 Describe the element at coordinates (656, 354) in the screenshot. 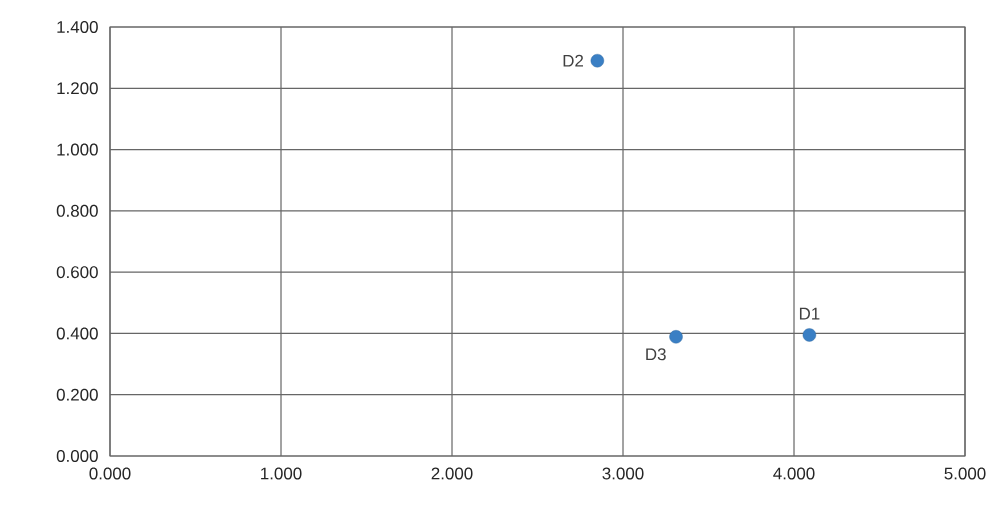

I see `annotation: D3` at that location.